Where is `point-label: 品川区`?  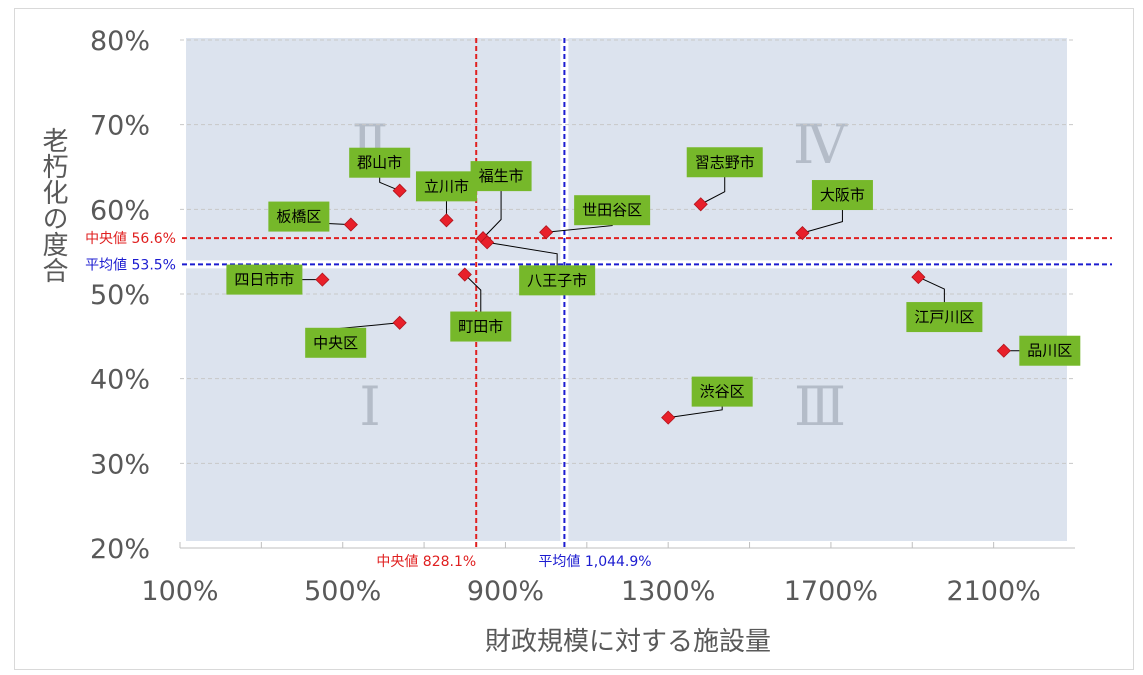
point-label: 品川区 is located at coordinates (1049, 351).